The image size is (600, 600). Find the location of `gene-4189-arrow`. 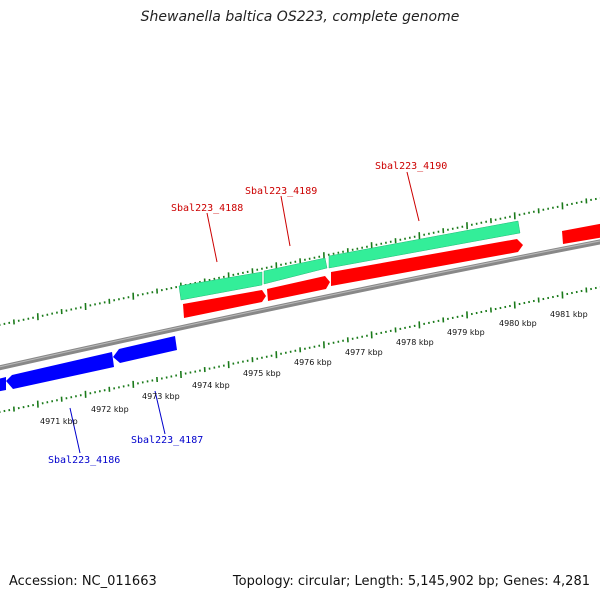

gene-4189-arrow is located at coordinates (298, 288).